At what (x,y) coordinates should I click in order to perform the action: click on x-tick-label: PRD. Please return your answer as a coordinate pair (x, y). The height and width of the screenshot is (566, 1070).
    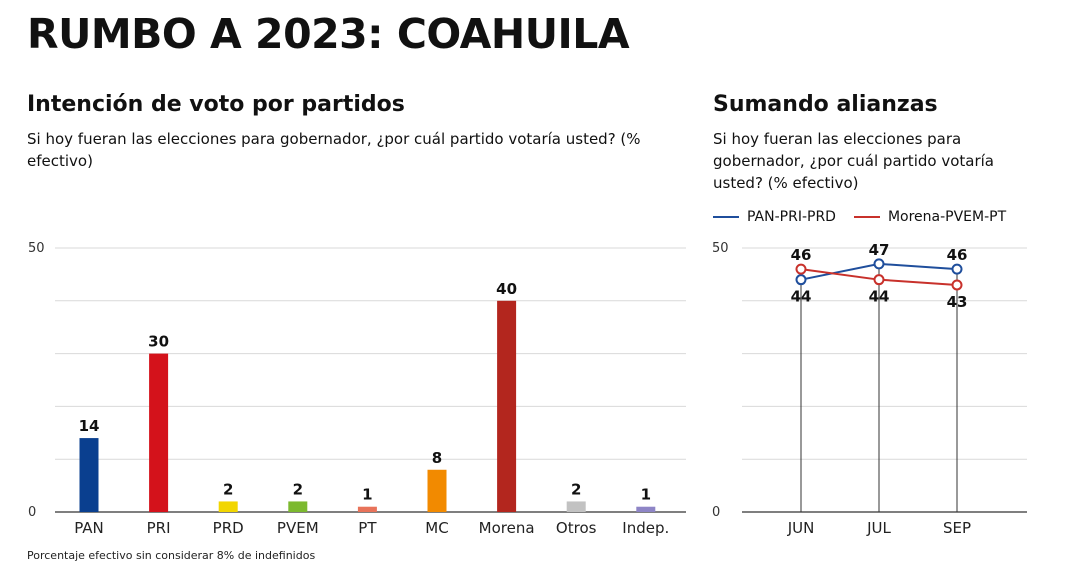
    Looking at the image, I should click on (228, 528).